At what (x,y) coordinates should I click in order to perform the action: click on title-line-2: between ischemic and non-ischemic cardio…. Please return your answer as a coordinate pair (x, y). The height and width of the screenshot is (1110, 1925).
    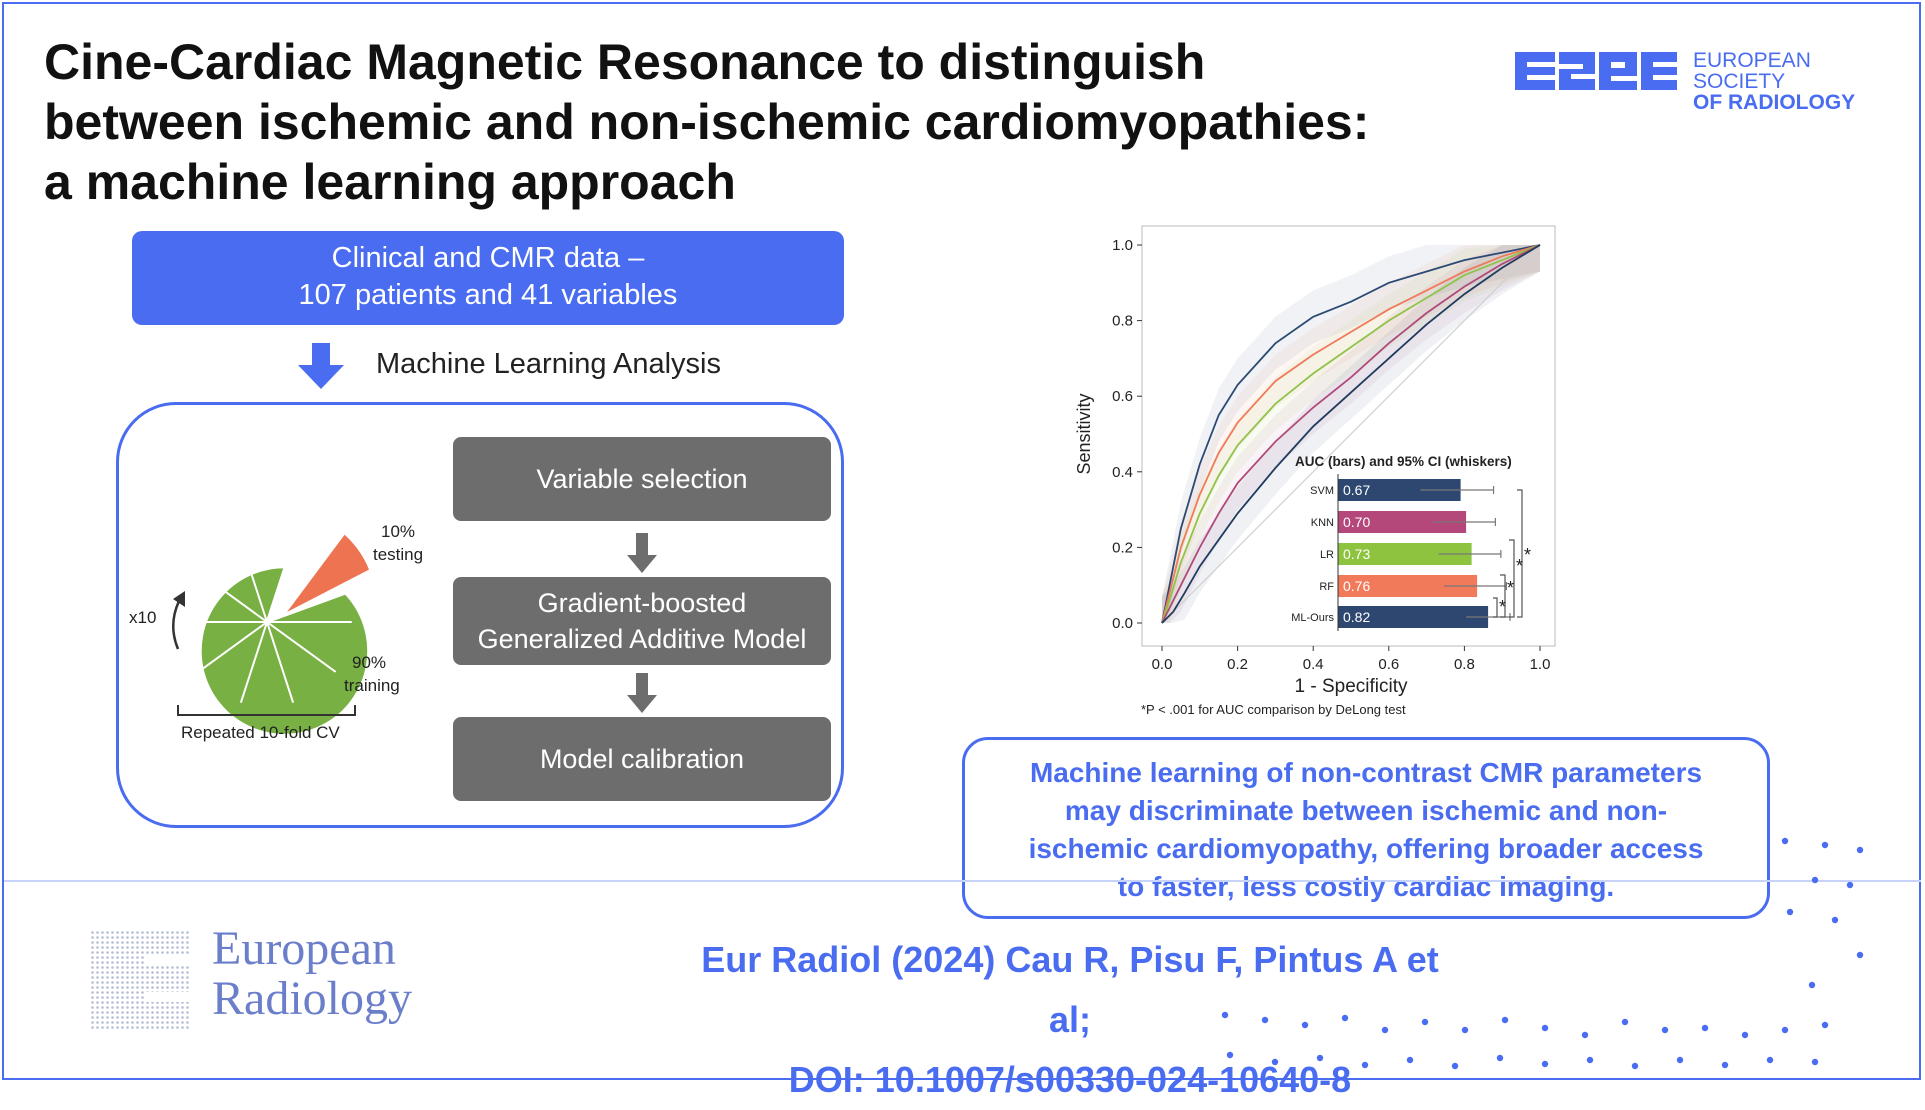
    Looking at the image, I should click on (707, 122).